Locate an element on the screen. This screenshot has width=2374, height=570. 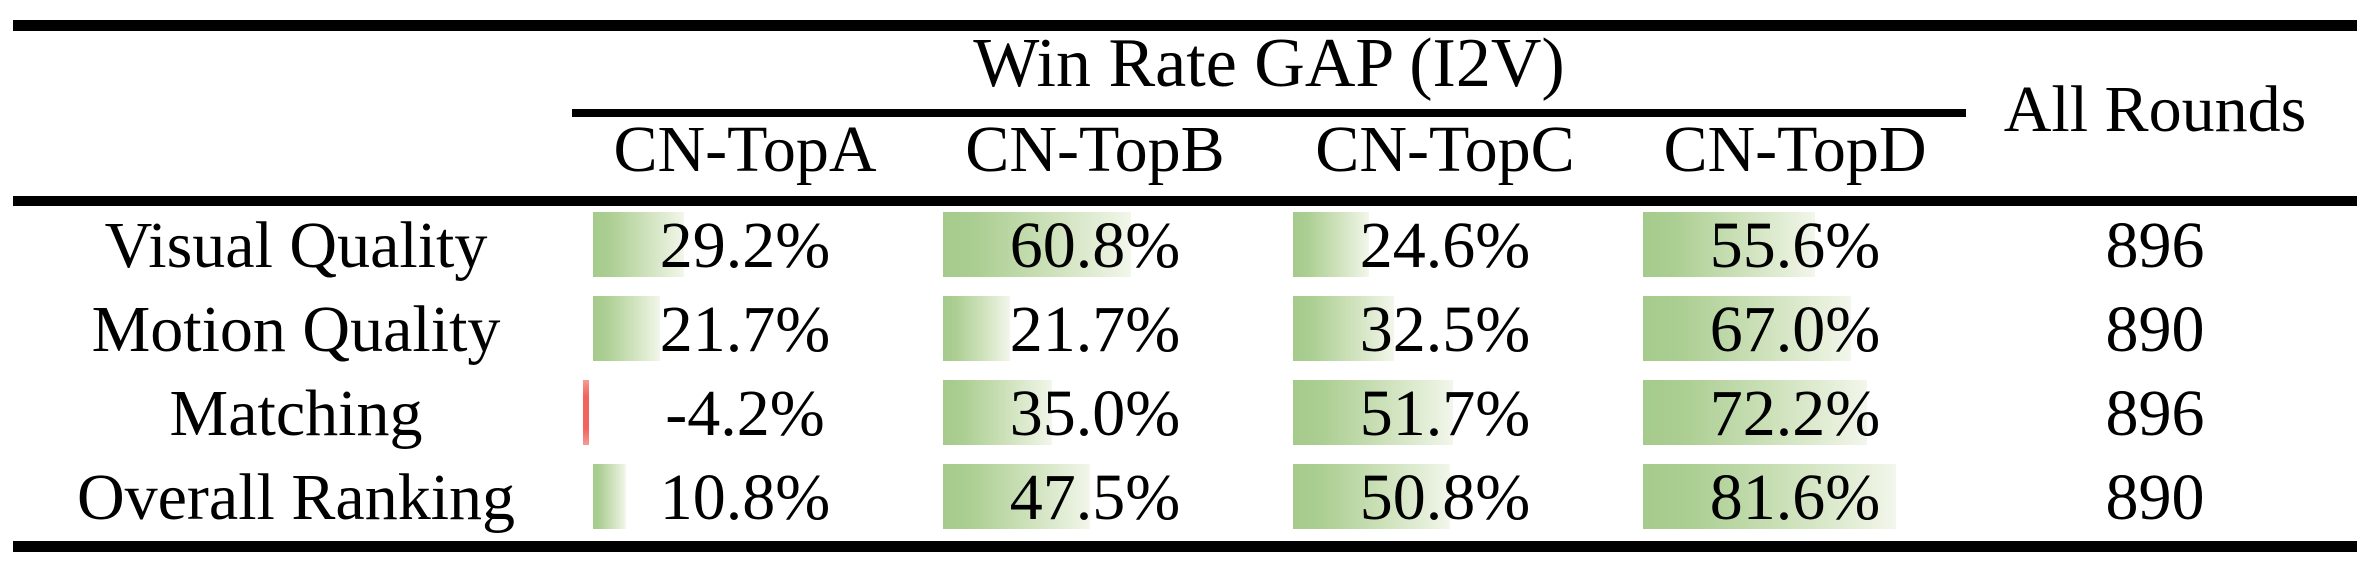
column-header-cn-topb: CN-TopB is located at coordinates (1095, 149).